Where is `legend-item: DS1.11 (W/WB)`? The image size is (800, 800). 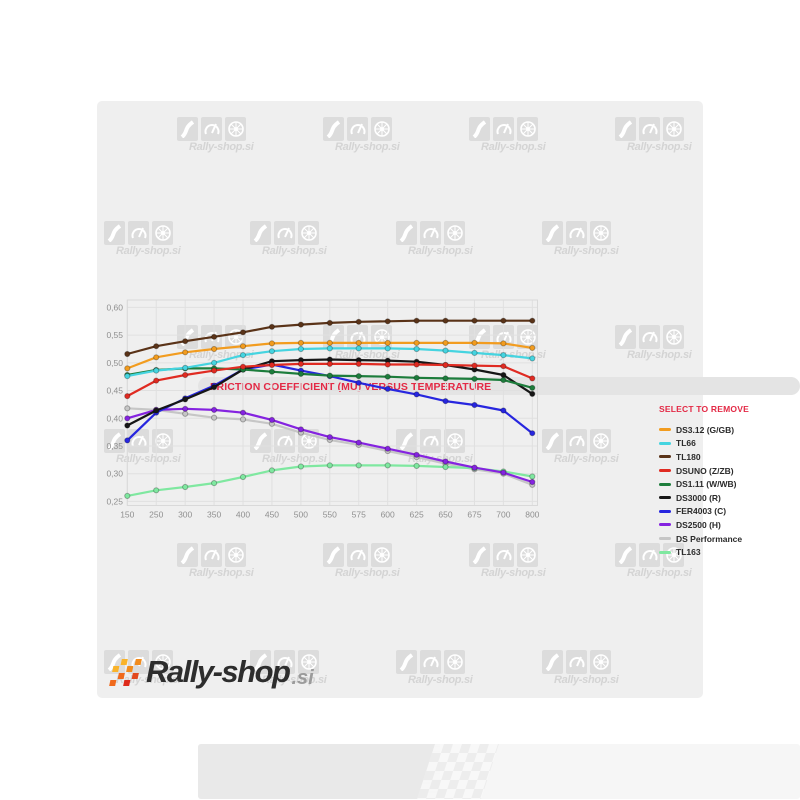 legend-item: DS1.11 (W/WB) is located at coordinates (724, 484).